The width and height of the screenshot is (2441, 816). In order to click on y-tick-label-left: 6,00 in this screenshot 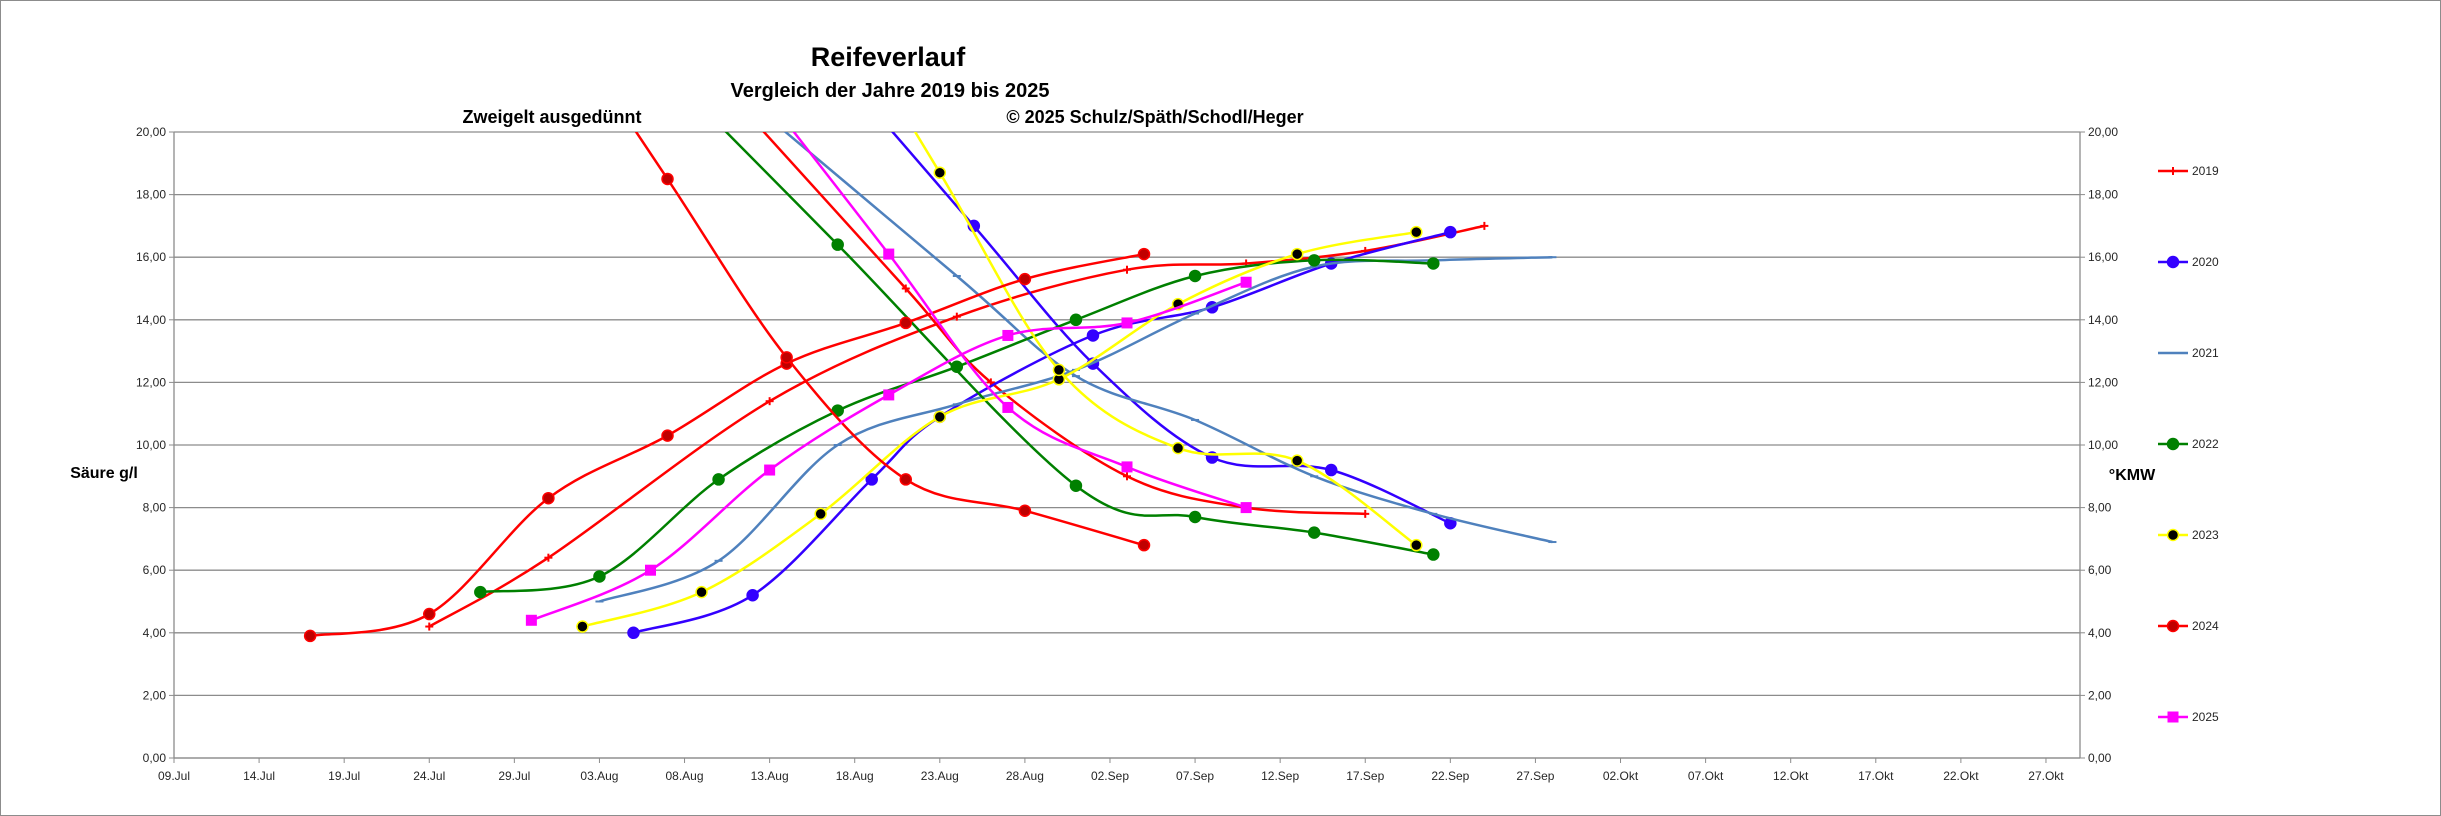, I will do `click(155, 570)`.